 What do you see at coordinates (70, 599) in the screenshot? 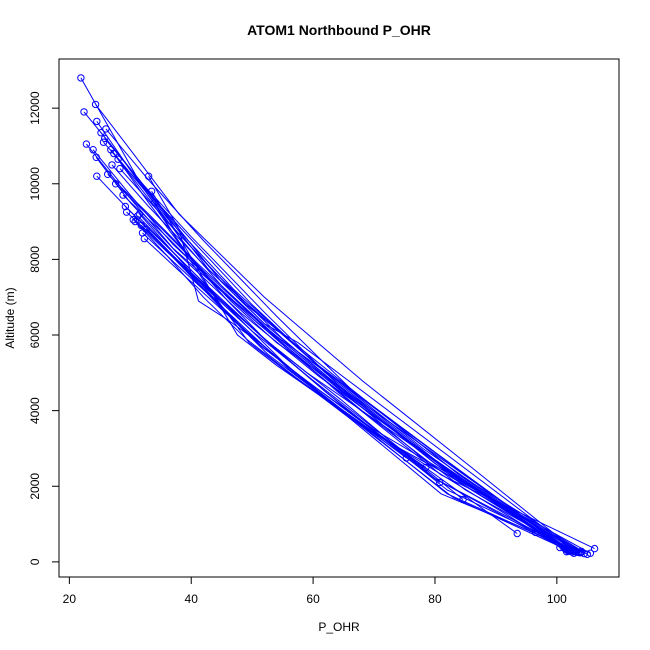
I see `x-tick-label: 20` at bounding box center [70, 599].